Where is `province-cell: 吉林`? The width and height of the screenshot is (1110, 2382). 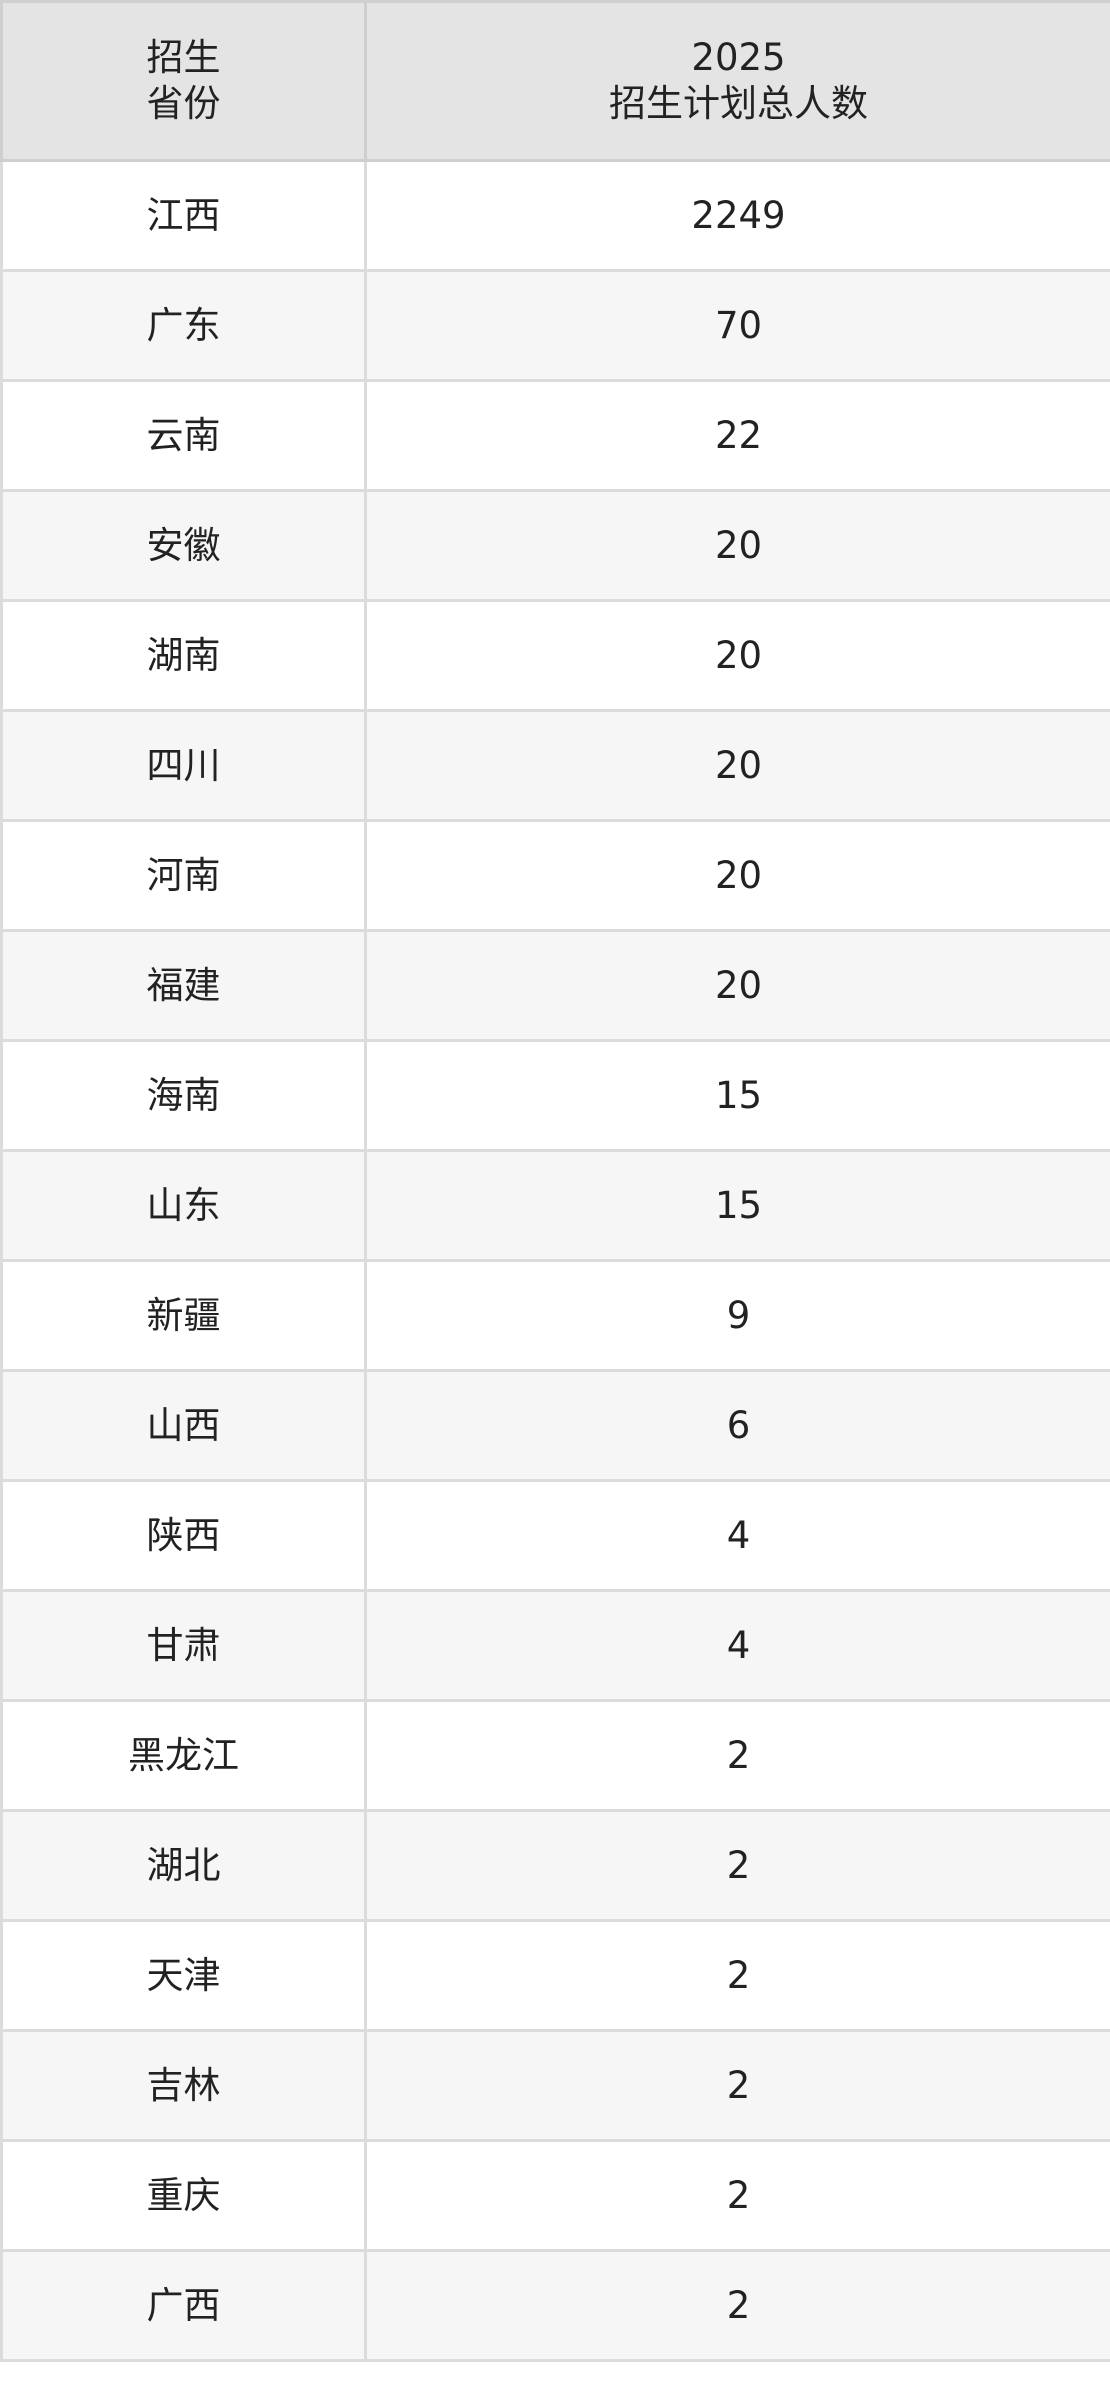
province-cell: 吉林 is located at coordinates (183, 2085).